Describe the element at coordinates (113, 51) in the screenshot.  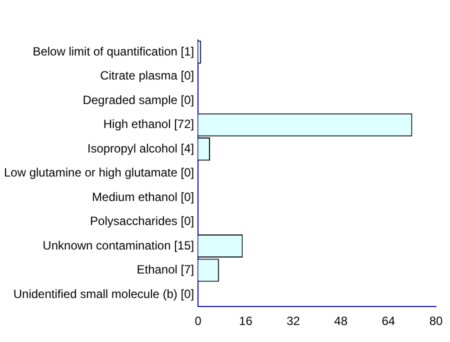
I see `y-tick-label: Below limit of quantification [1]` at that location.